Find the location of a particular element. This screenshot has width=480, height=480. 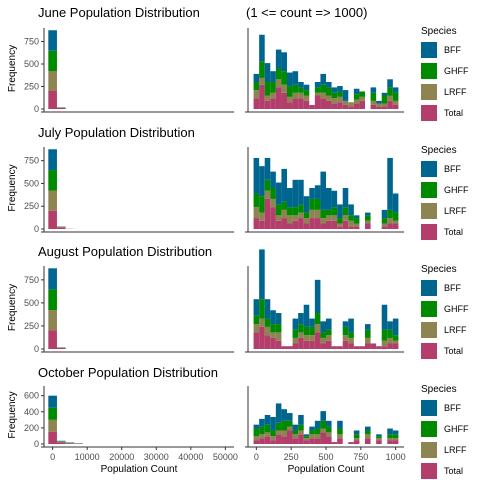

right-x-tick-label-0: 0 is located at coordinates (256, 457).